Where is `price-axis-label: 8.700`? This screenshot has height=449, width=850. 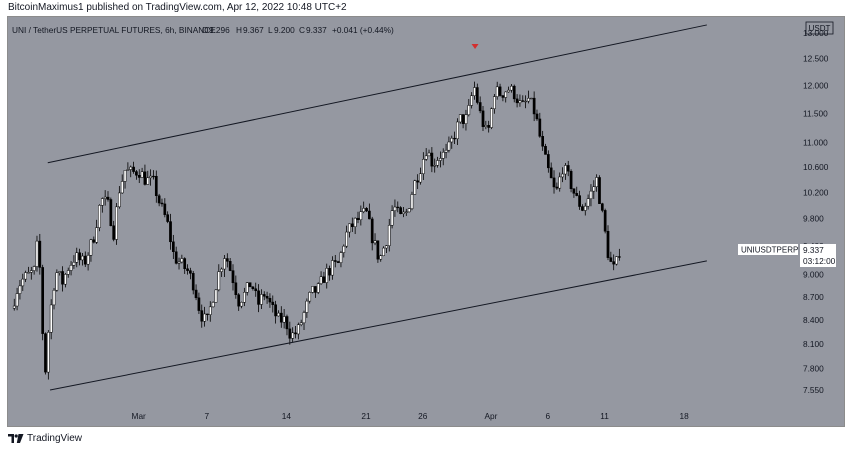
price-axis-label: 8.700 is located at coordinates (813, 297).